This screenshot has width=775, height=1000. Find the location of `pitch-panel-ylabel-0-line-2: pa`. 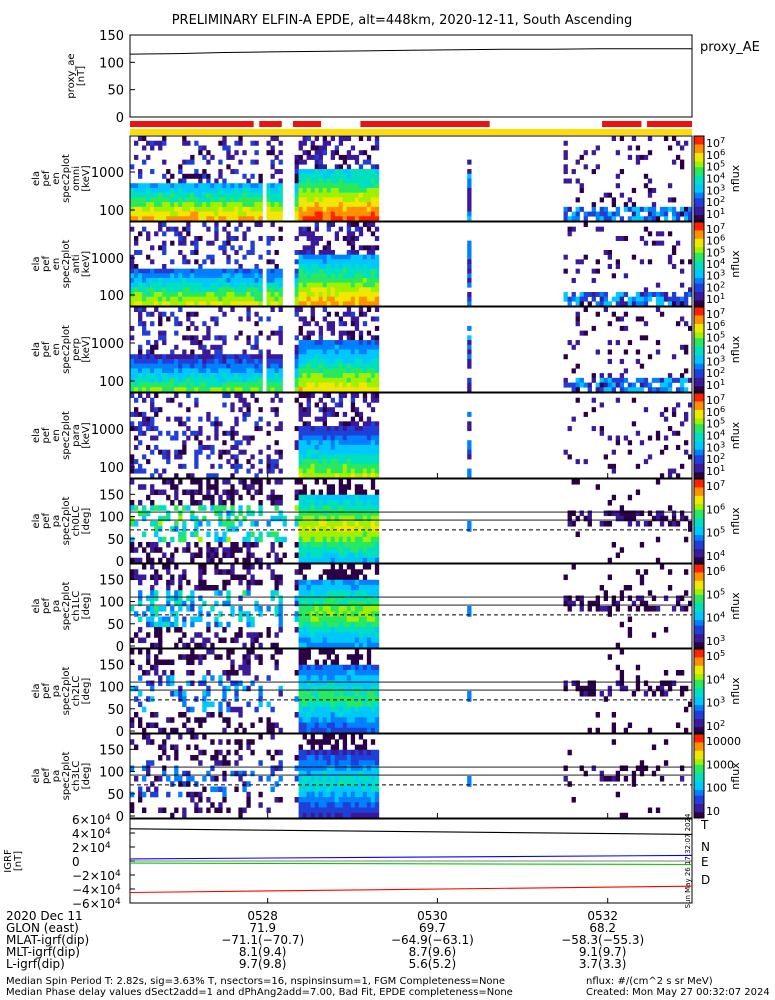

pitch-panel-ylabel-0-line-2: pa is located at coordinates (56, 521).